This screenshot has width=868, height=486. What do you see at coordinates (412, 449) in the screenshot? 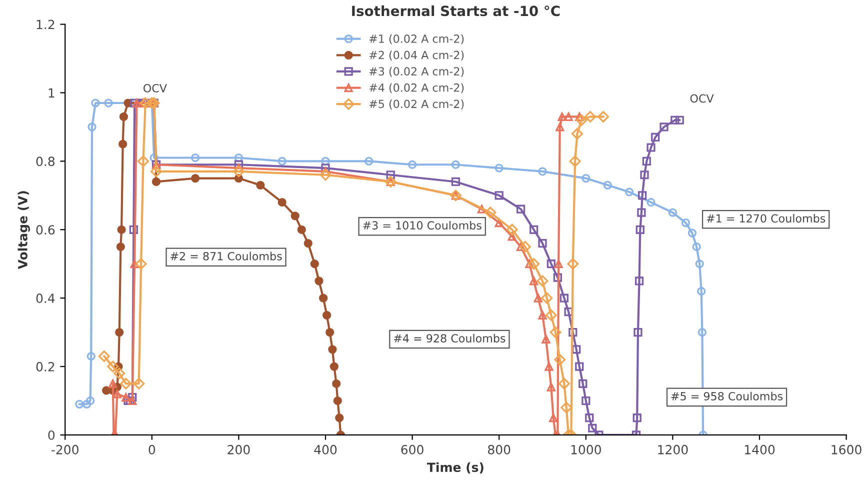
I see `x-tick-label: 600` at bounding box center [412, 449].